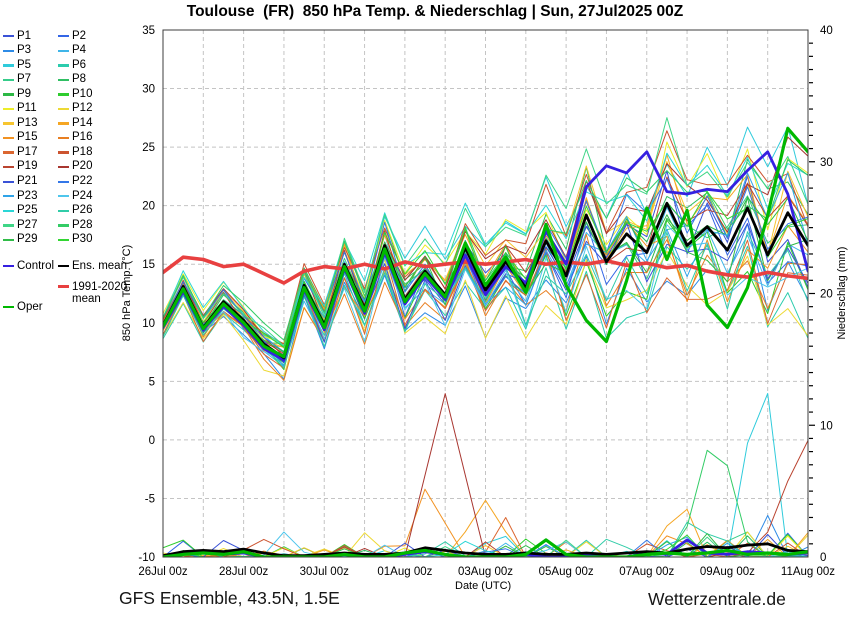  I want to click on legend-item-p15: P15, so click(30, 138).